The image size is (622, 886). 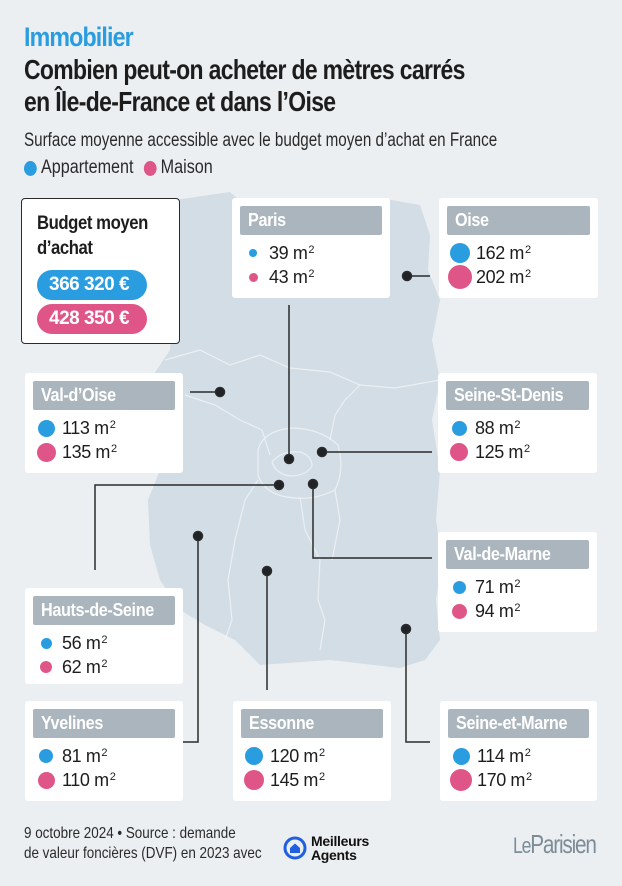 I want to click on row-appartement: 162 m2, so click(x=518, y=253).